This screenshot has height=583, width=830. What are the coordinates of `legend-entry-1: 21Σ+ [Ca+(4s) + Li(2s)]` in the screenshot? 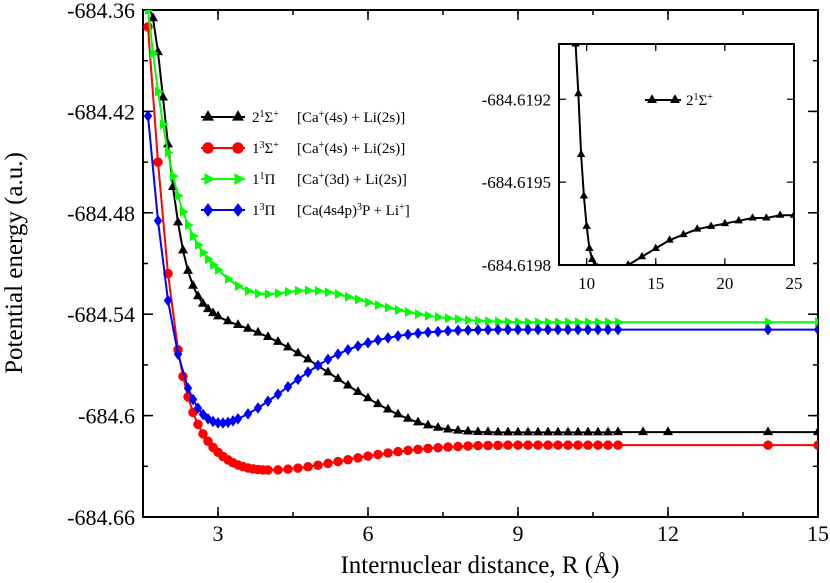 It's located at (303, 118).